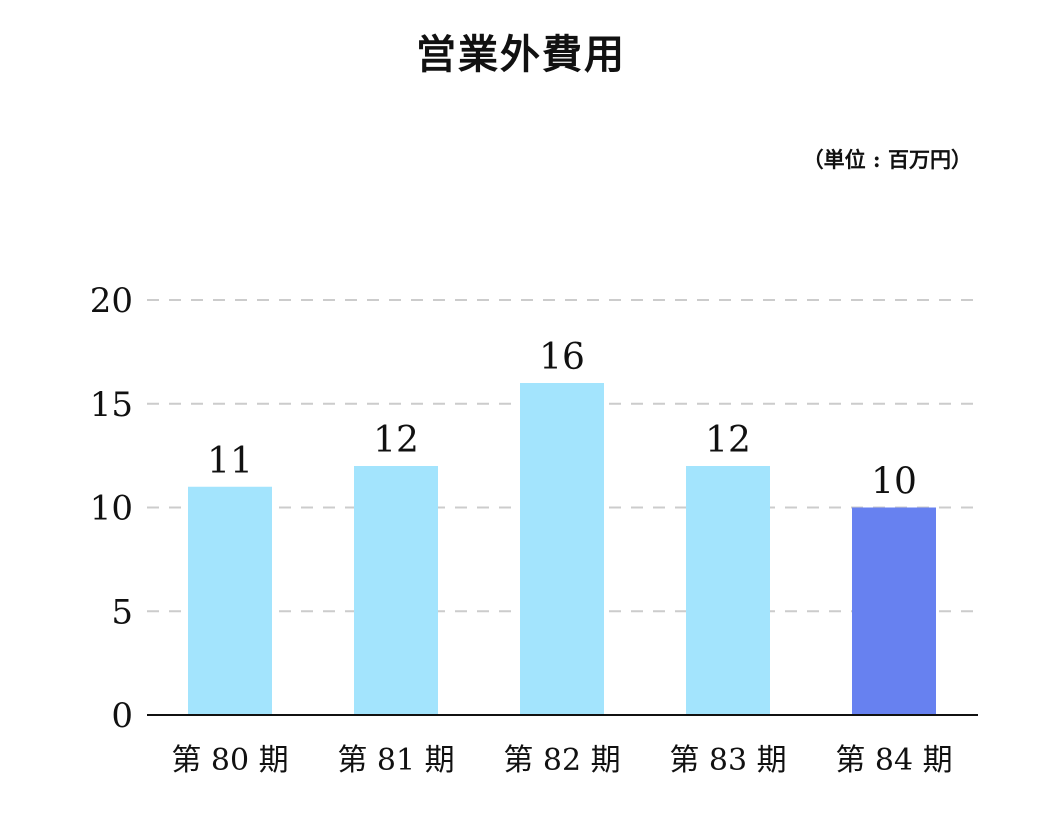 Image resolution: width=1042 pixels, height=834 pixels. What do you see at coordinates (111, 405) in the screenshot?
I see `y-tick-label-15: 15` at bounding box center [111, 405].